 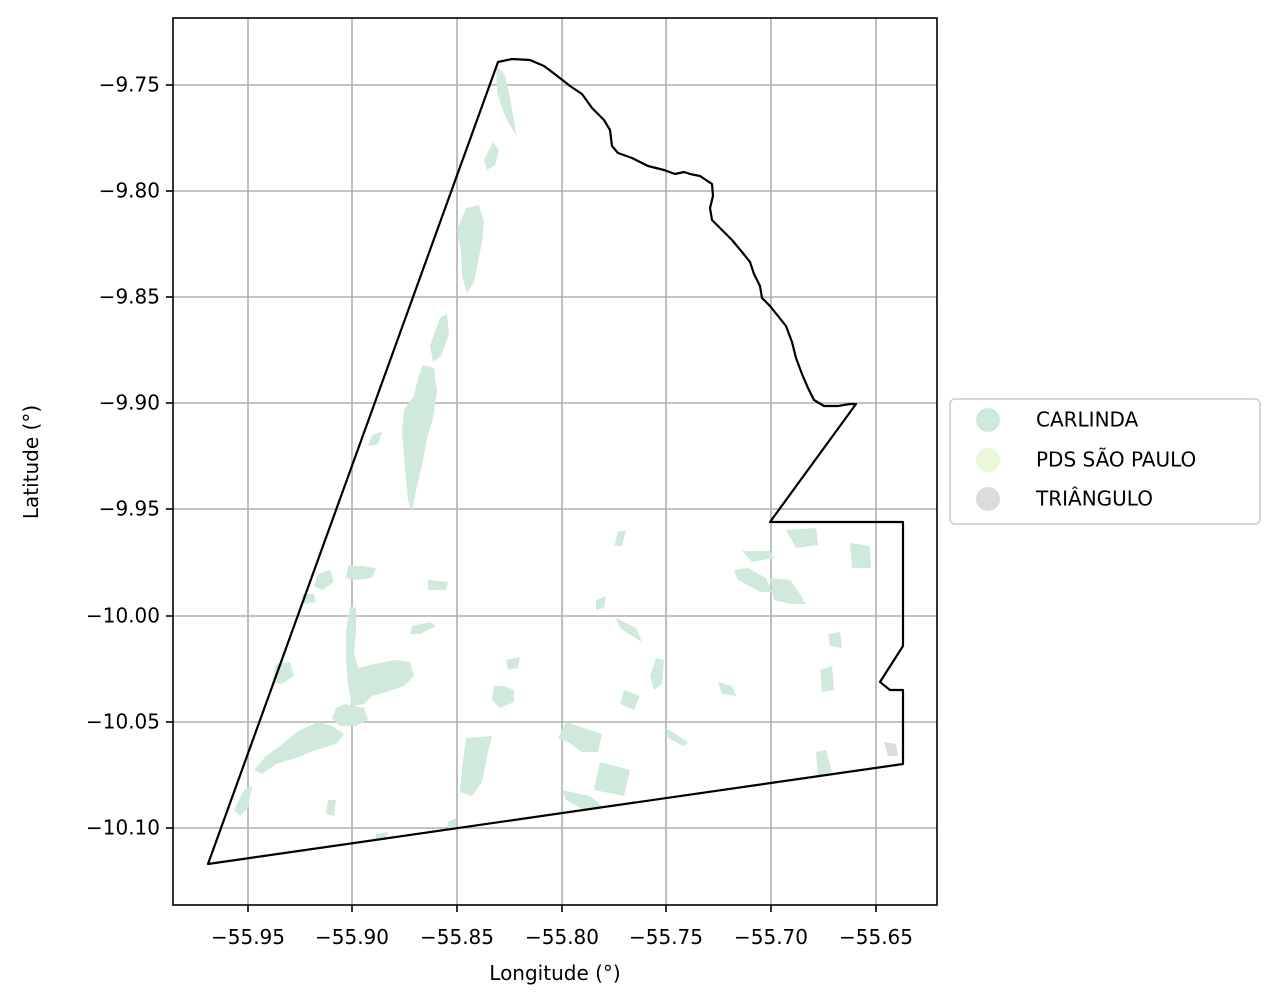 I want to click on legend-marker-triangulo, so click(x=988, y=499).